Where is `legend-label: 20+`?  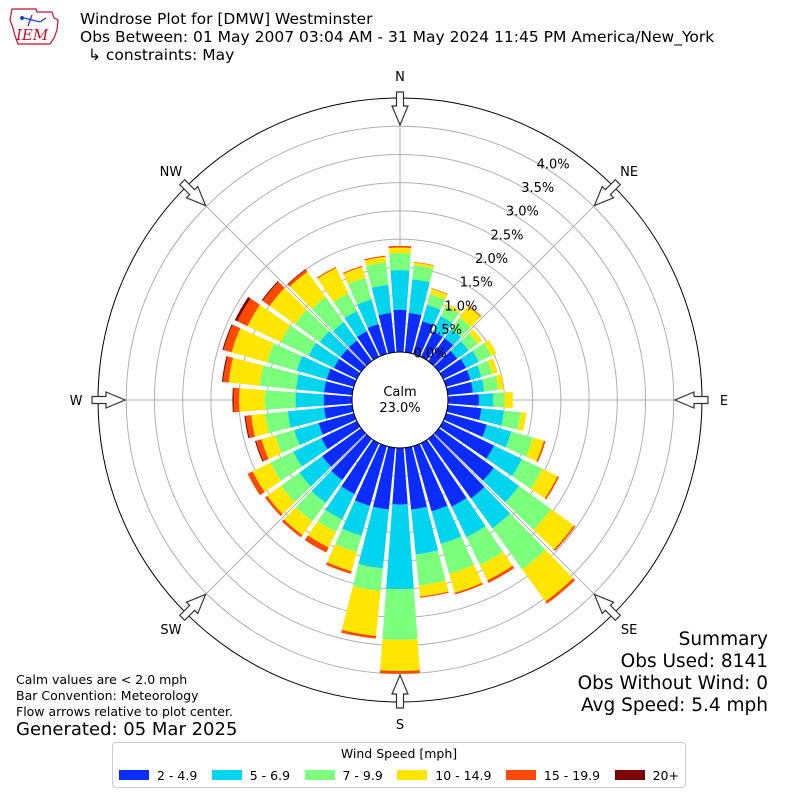 legend-label: 20+ is located at coordinates (665, 775).